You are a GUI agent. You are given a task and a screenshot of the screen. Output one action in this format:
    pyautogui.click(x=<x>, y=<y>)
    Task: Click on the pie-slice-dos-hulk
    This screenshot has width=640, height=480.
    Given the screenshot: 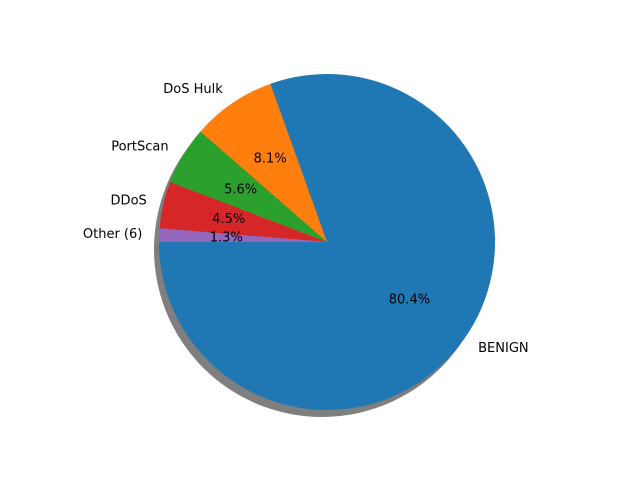 What is the action you would take?
    pyautogui.click(x=263, y=162)
    